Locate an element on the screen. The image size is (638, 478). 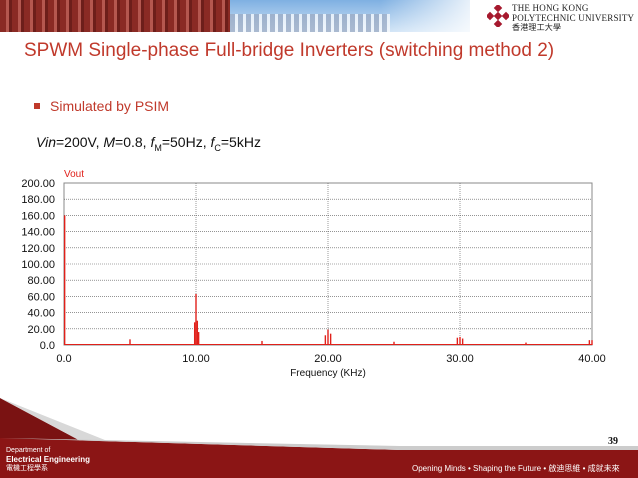
y-tick-label: 40.00 is located at coordinates (41, 314).